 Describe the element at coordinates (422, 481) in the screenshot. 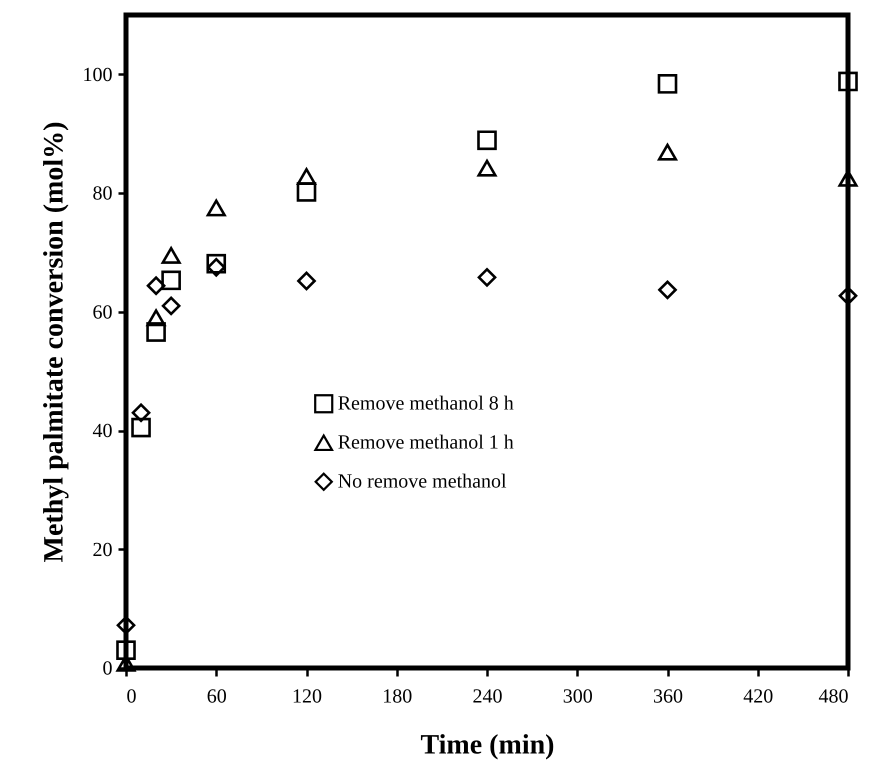

I see `legend-label: No remove methanol` at that location.